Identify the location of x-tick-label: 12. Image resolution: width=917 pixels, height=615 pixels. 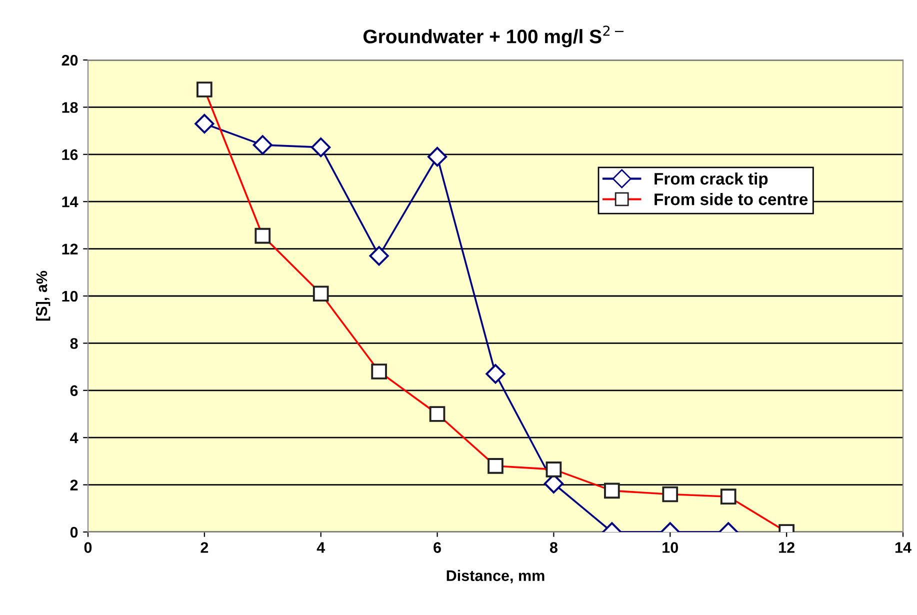
(786, 547).